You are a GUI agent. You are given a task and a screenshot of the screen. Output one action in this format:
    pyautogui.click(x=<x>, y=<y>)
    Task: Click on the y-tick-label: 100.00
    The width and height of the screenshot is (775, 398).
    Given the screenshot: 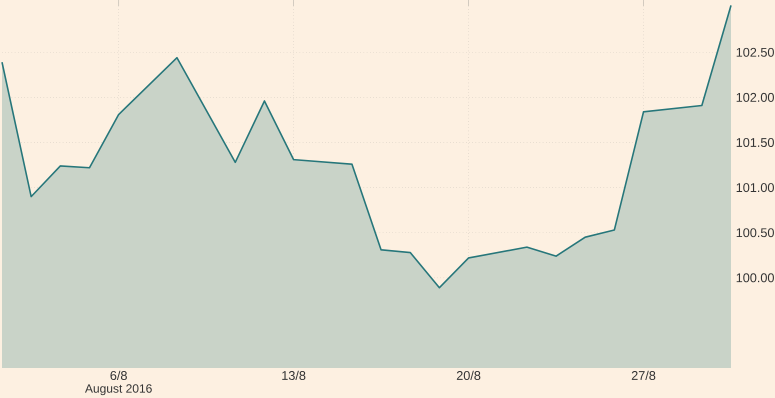 What is the action you would take?
    pyautogui.click(x=755, y=277)
    